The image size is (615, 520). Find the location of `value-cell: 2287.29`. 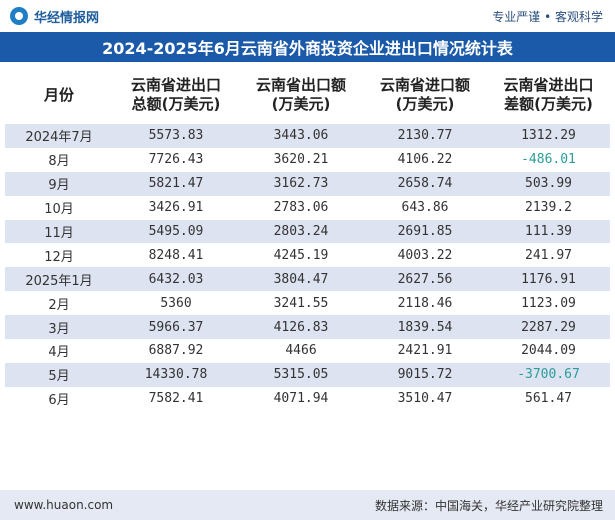

value-cell: 2287.29 is located at coordinates (548, 327).